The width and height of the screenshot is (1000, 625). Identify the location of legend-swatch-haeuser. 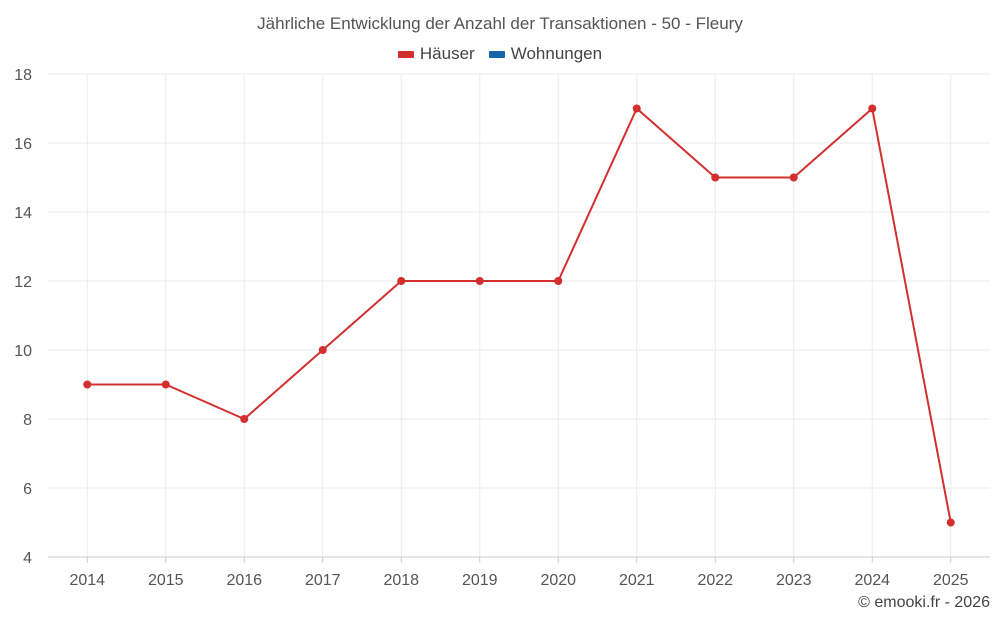
(405, 54).